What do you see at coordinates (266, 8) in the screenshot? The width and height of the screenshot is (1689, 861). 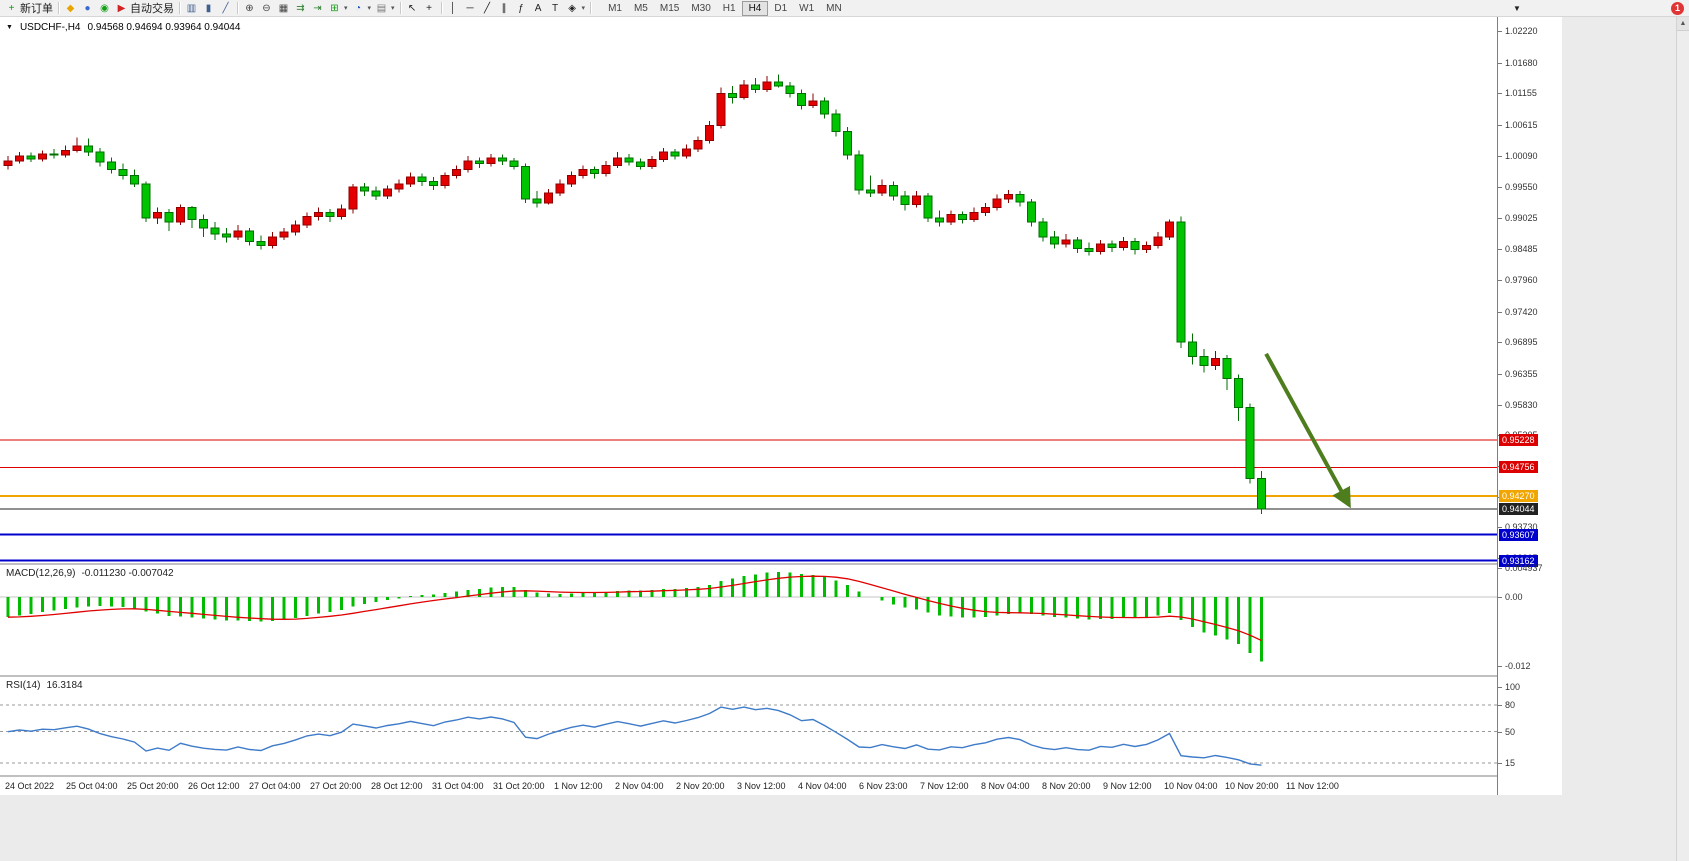 I see `zoom-out-button: ⊖` at bounding box center [266, 8].